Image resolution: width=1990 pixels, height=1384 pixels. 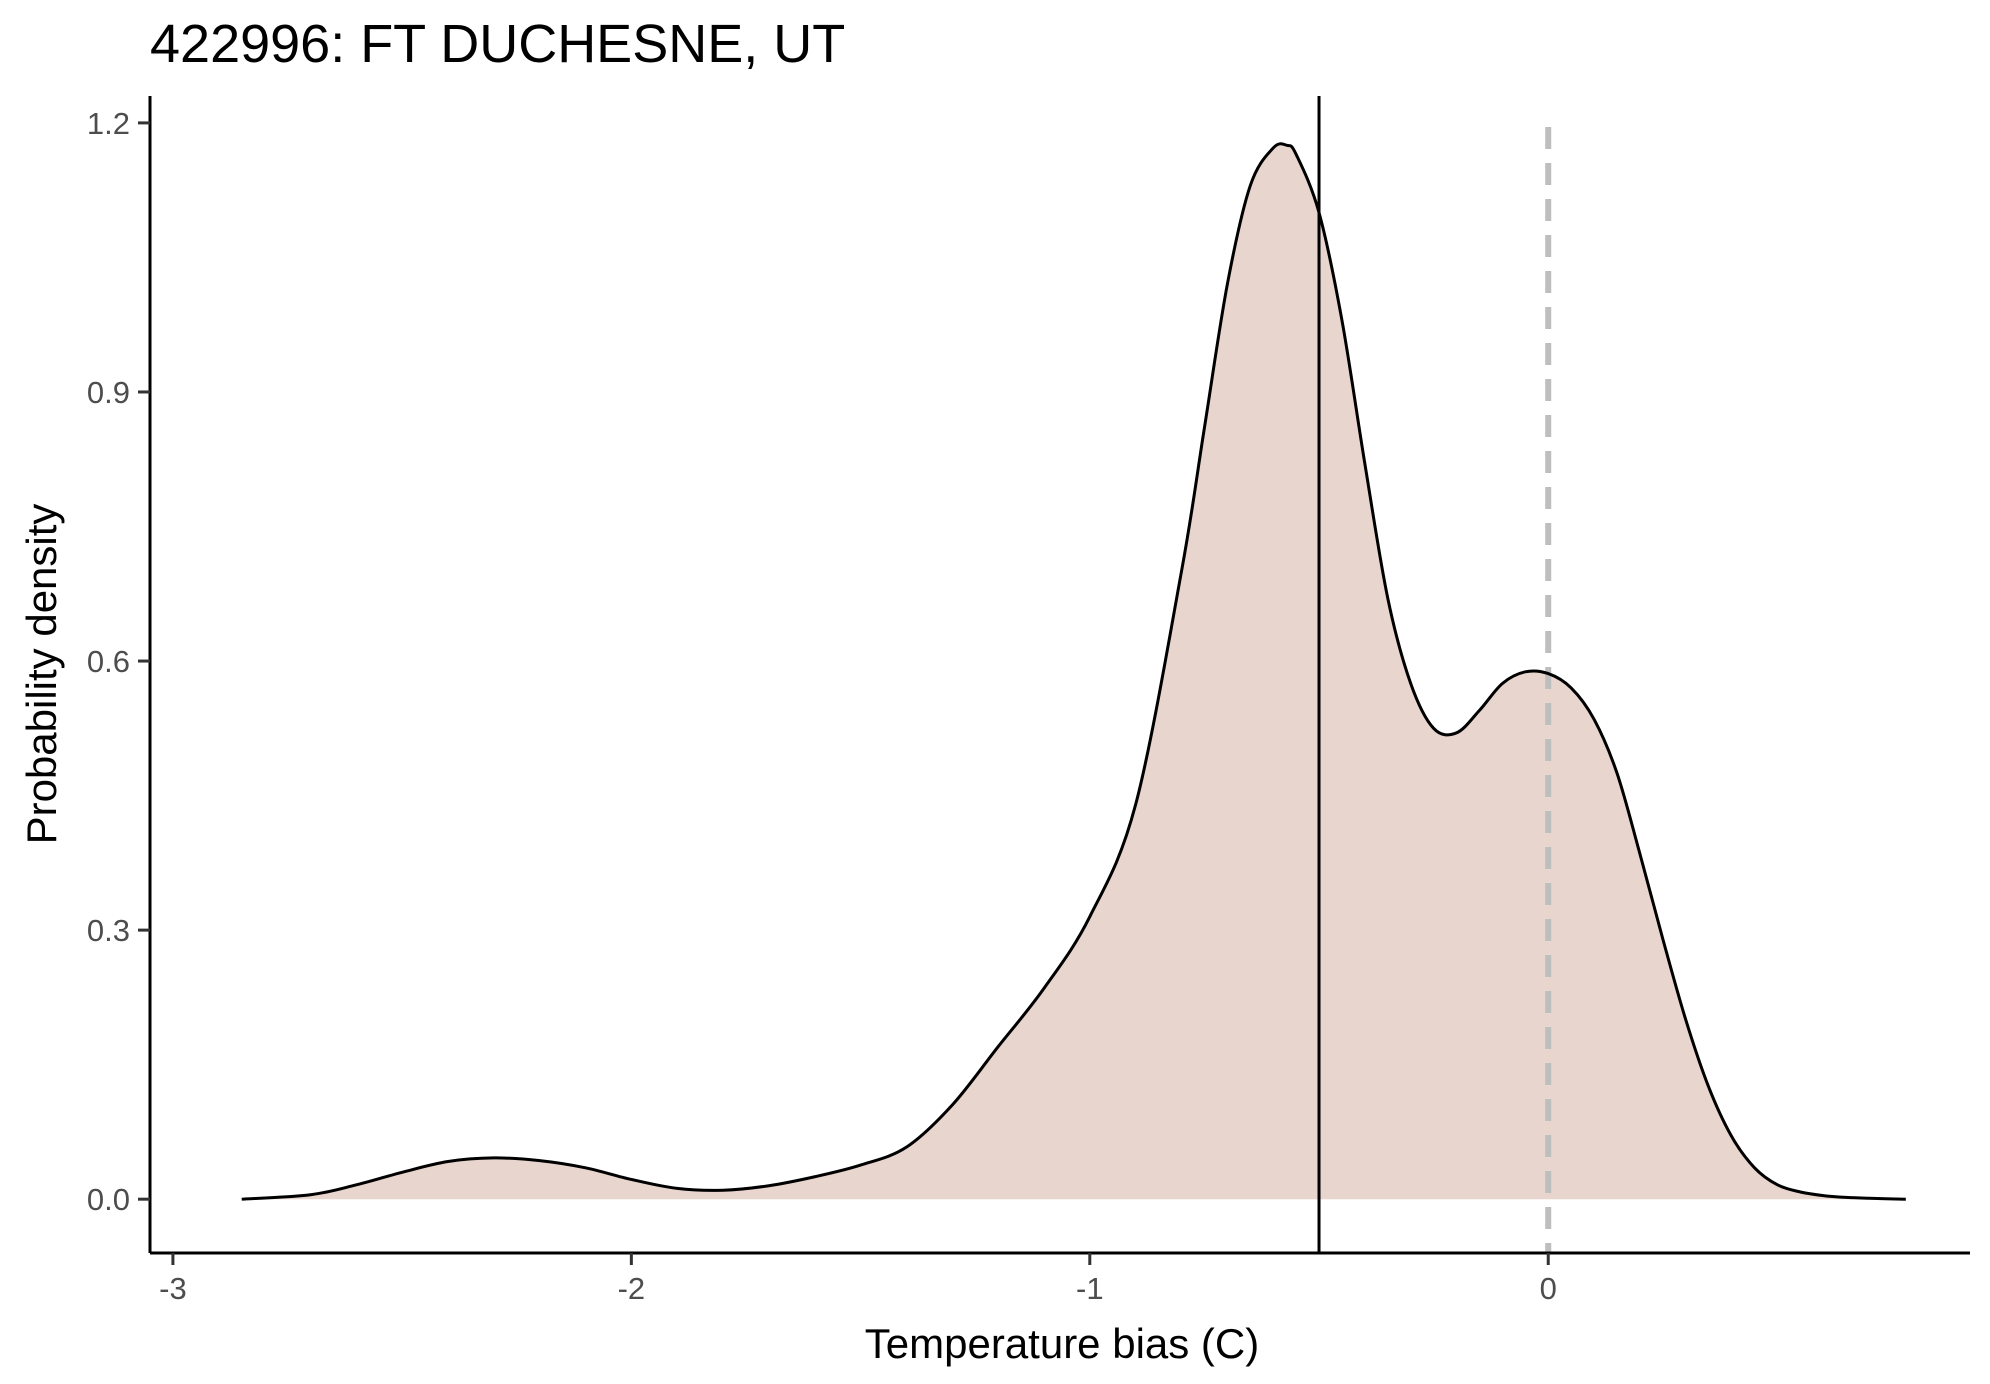 I want to click on x-tick-label: -3, so click(x=173, y=1288).